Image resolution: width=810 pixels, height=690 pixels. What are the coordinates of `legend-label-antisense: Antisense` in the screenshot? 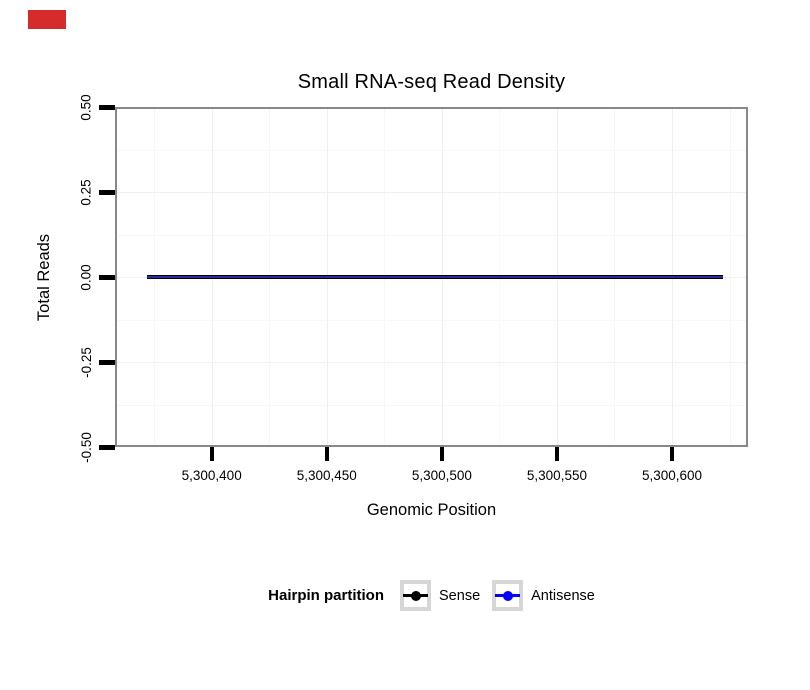 It's located at (563, 595).